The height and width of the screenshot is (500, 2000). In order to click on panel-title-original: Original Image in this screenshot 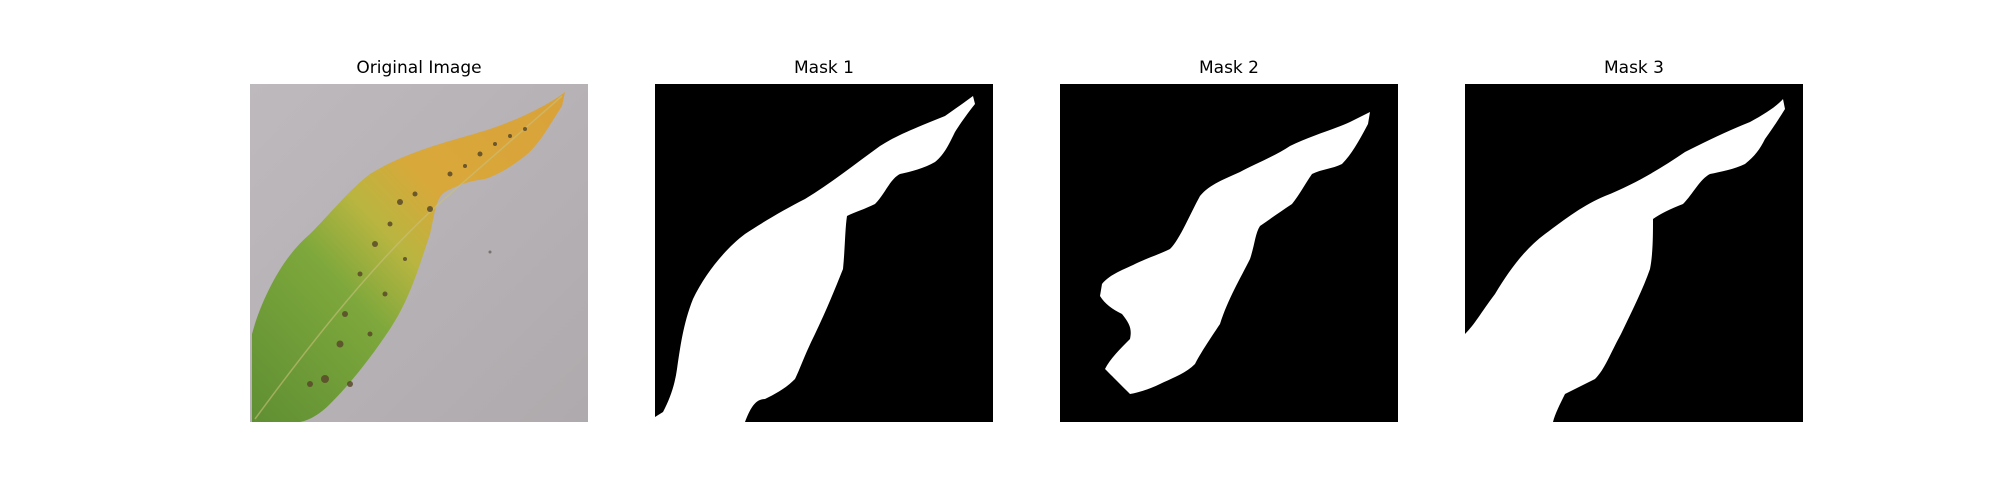, I will do `click(419, 68)`.